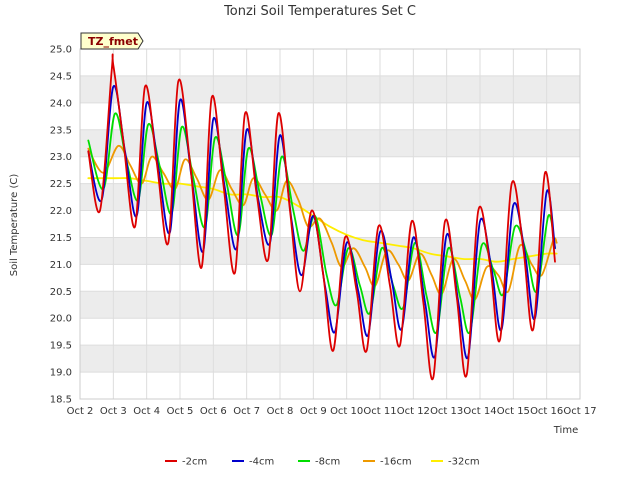  Describe the element at coordinates (313, 411) in the screenshot. I see `x-tick-label: Oct 9` at that location.